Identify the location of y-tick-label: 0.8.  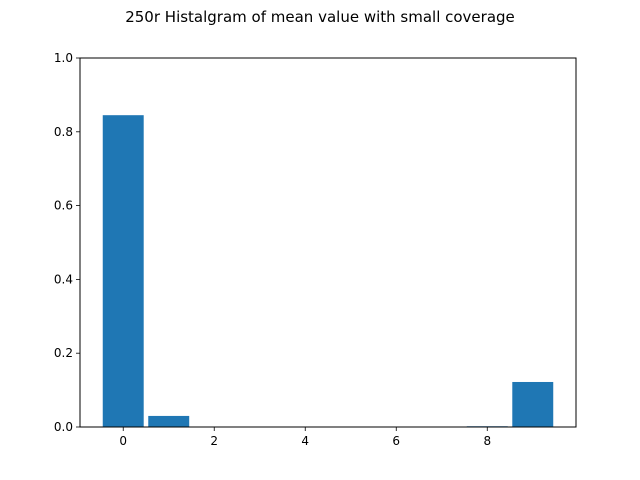
(63, 132).